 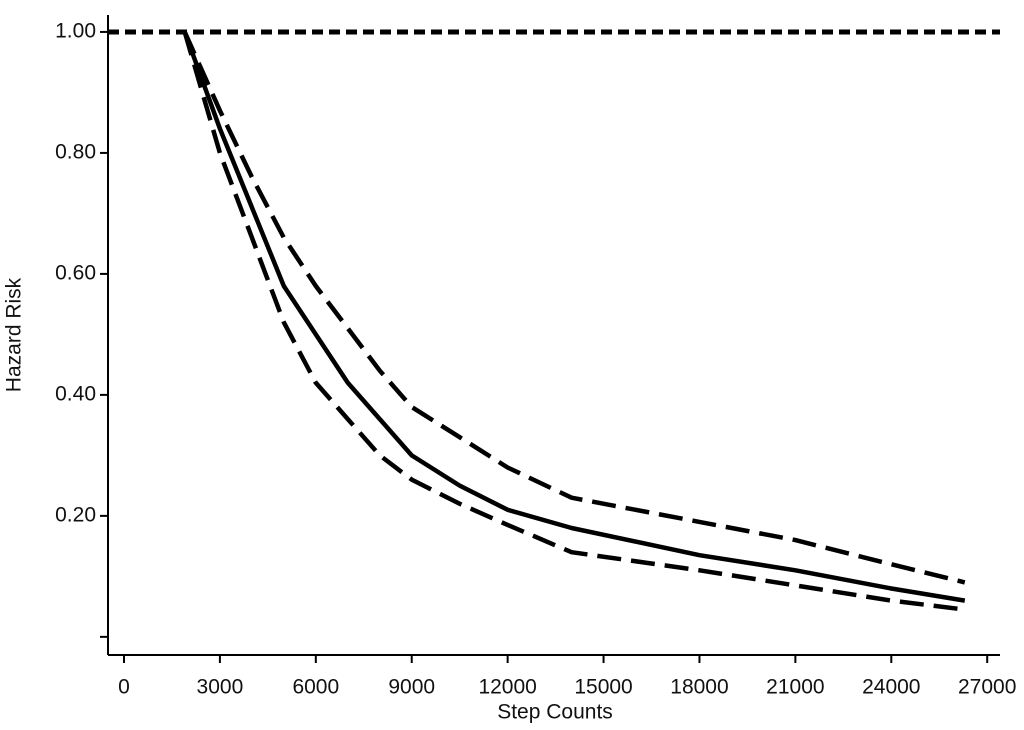 What do you see at coordinates (14, 334) in the screenshot?
I see `y-axis-title: Hazard Risk` at bounding box center [14, 334].